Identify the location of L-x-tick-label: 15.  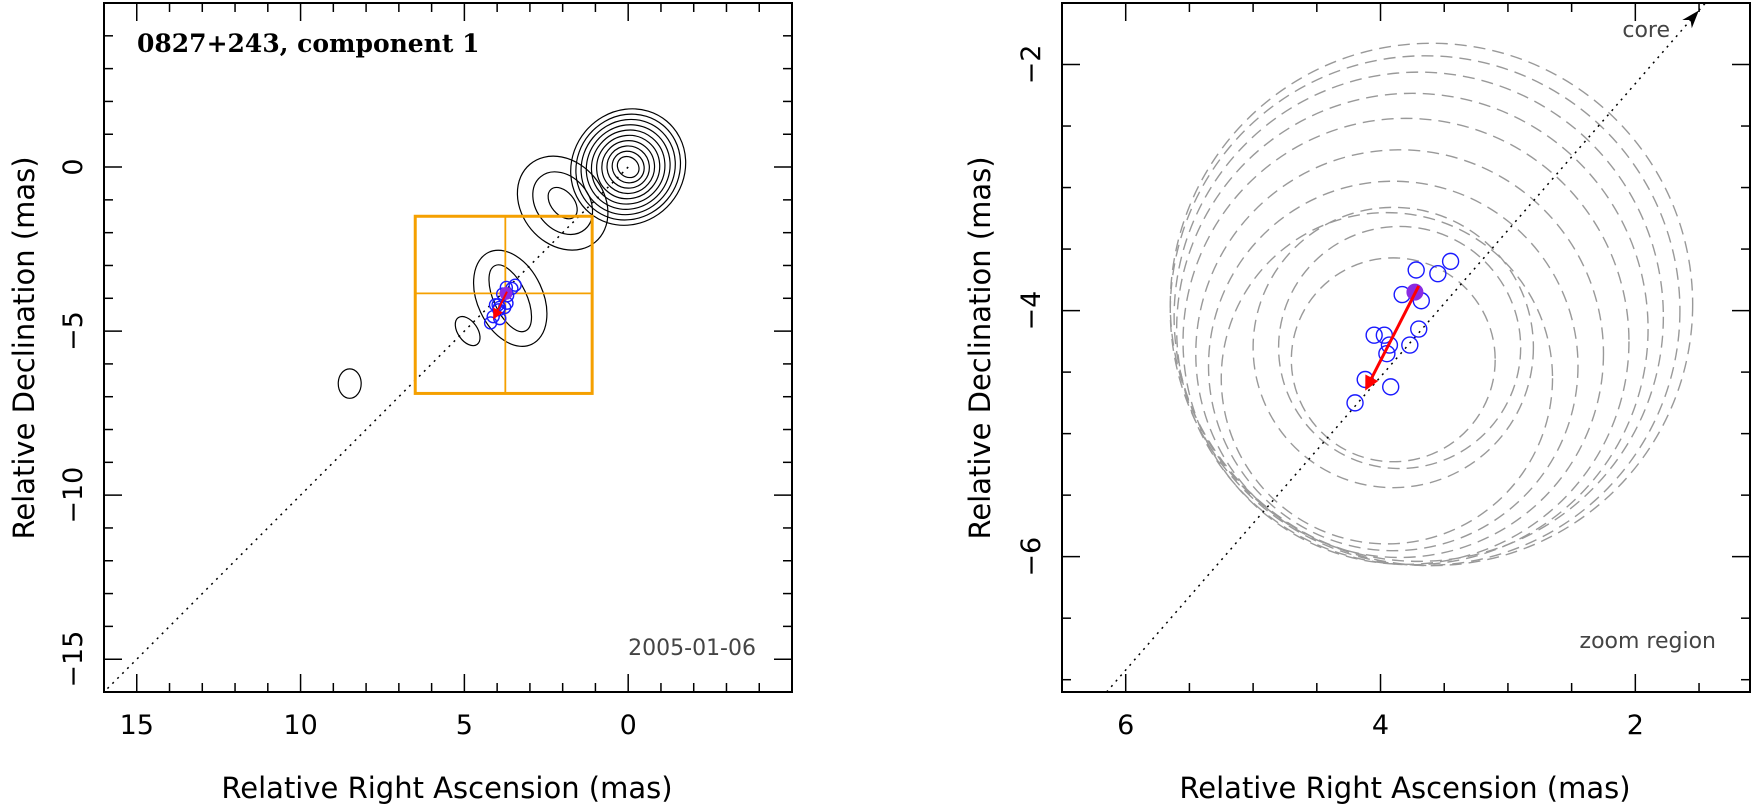
(137, 725).